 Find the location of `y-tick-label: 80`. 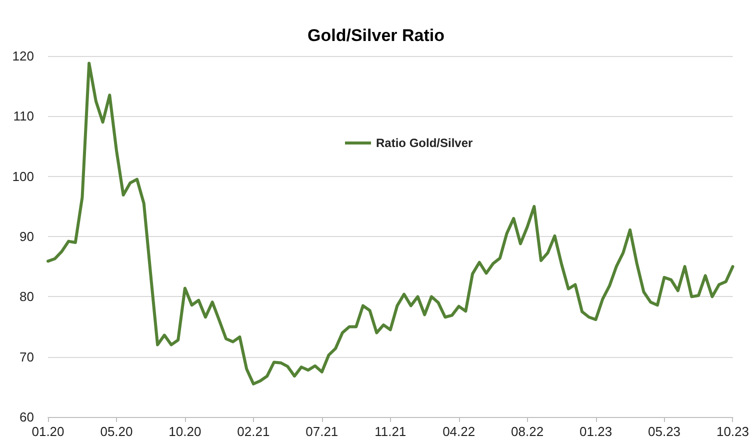

y-tick-label: 80 is located at coordinates (27, 296).